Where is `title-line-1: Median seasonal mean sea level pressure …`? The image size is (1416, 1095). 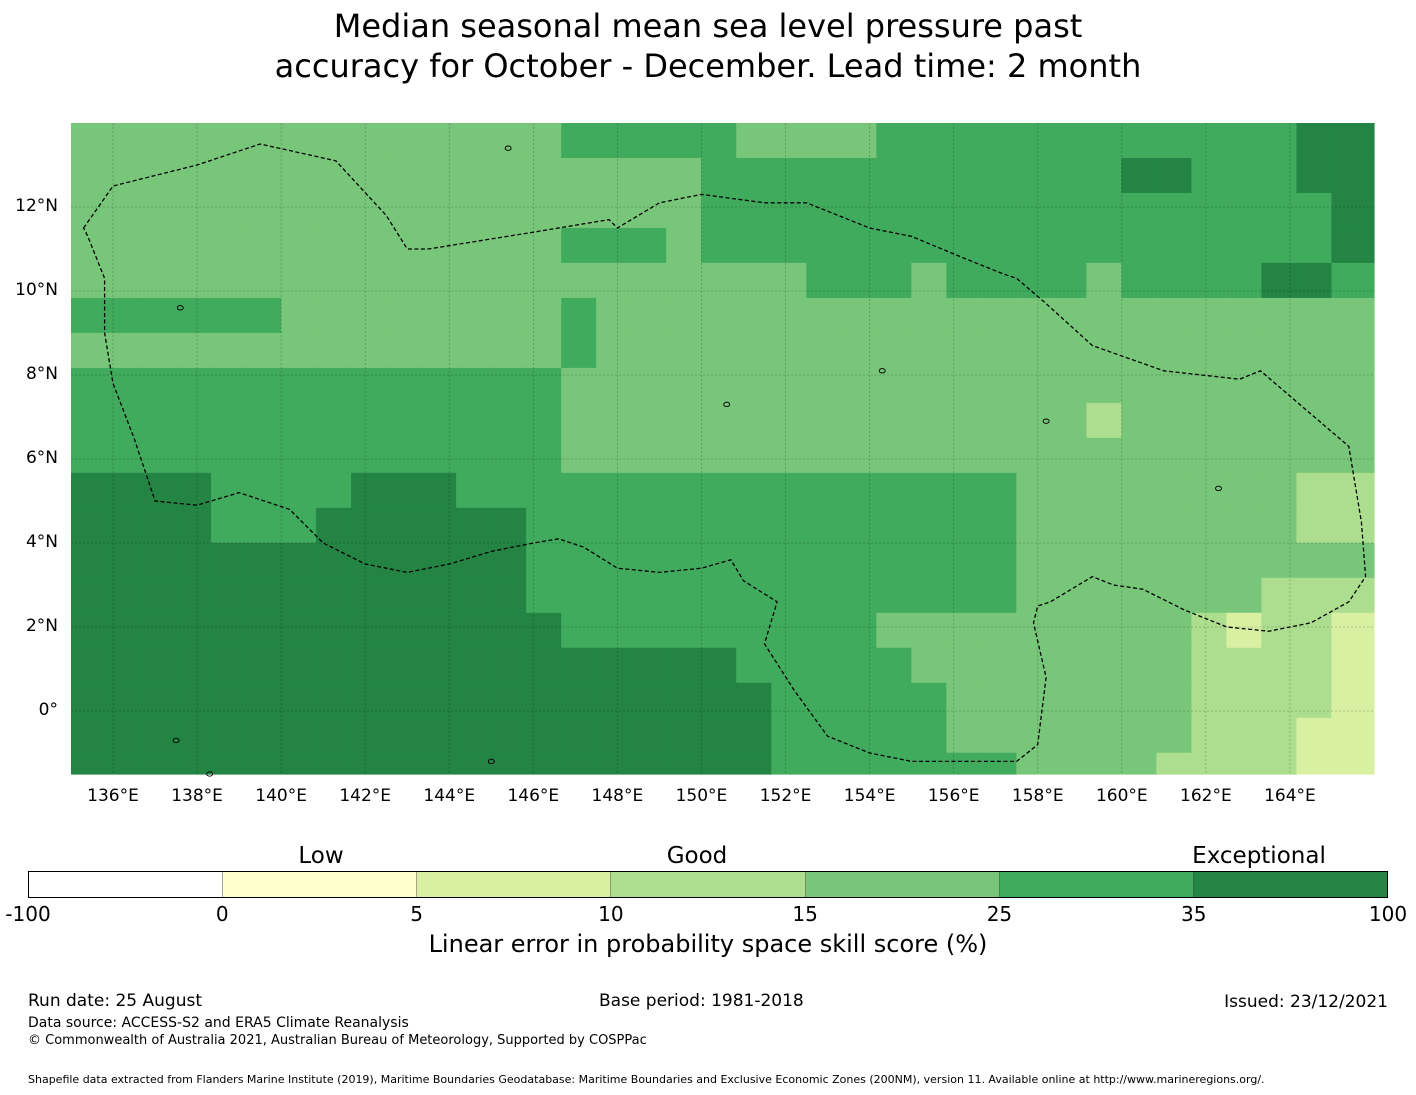
title-line-1: Median seasonal mean sea level pressure … is located at coordinates (708, 26).